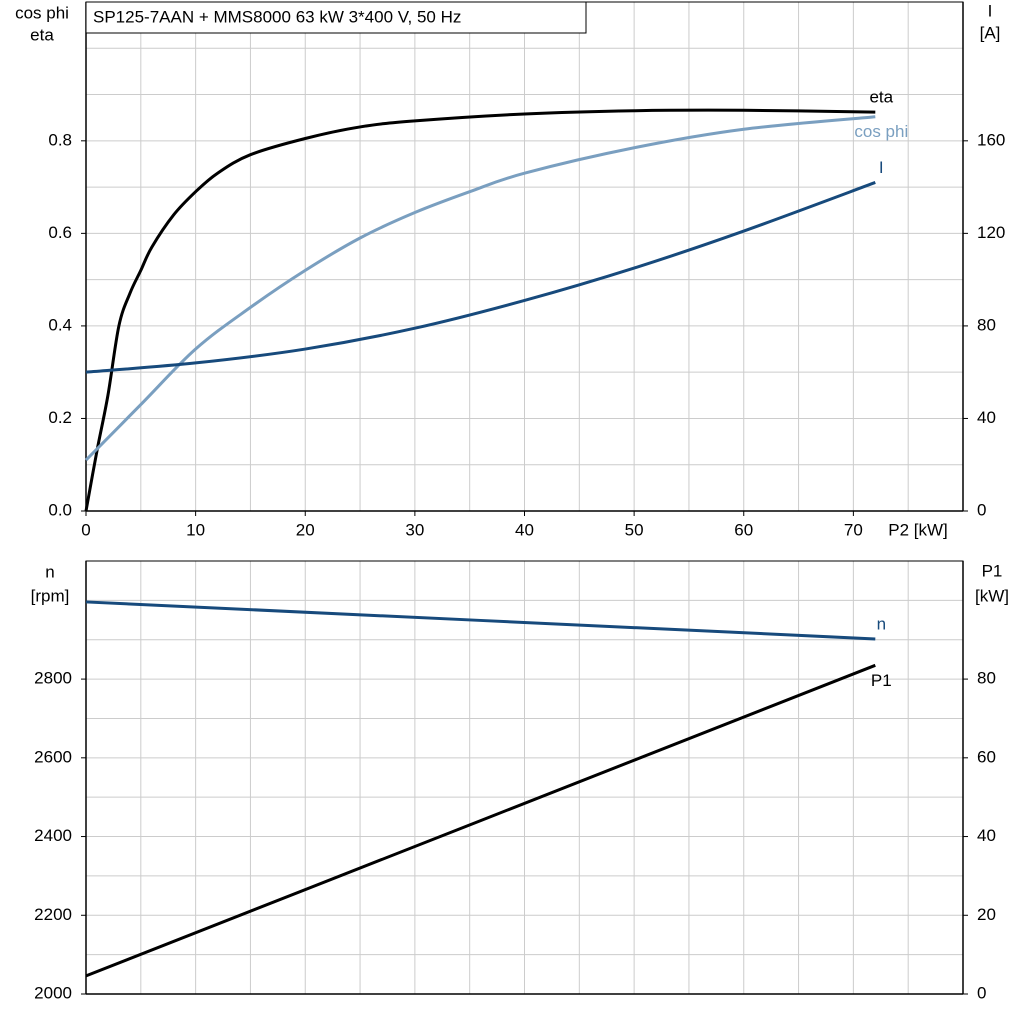  I want to click on x-tick-label: 40, so click(524, 529).